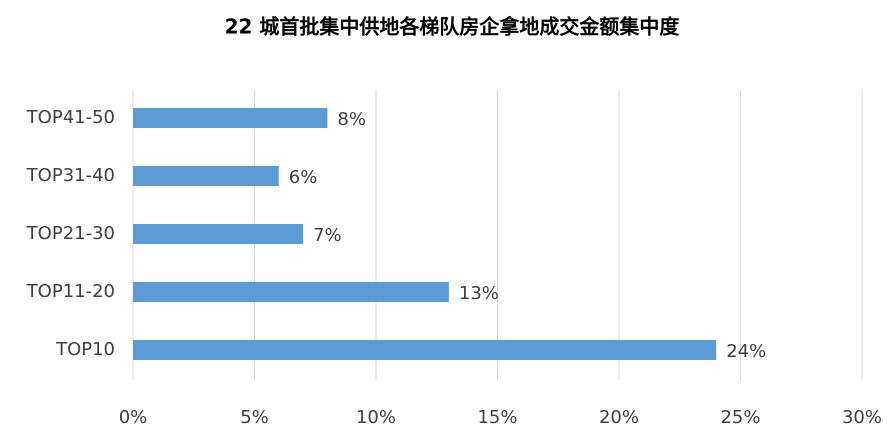 This screenshot has height=439, width=894. Describe the element at coordinates (133, 417) in the screenshot. I see `x-tick-label: 0%` at that location.